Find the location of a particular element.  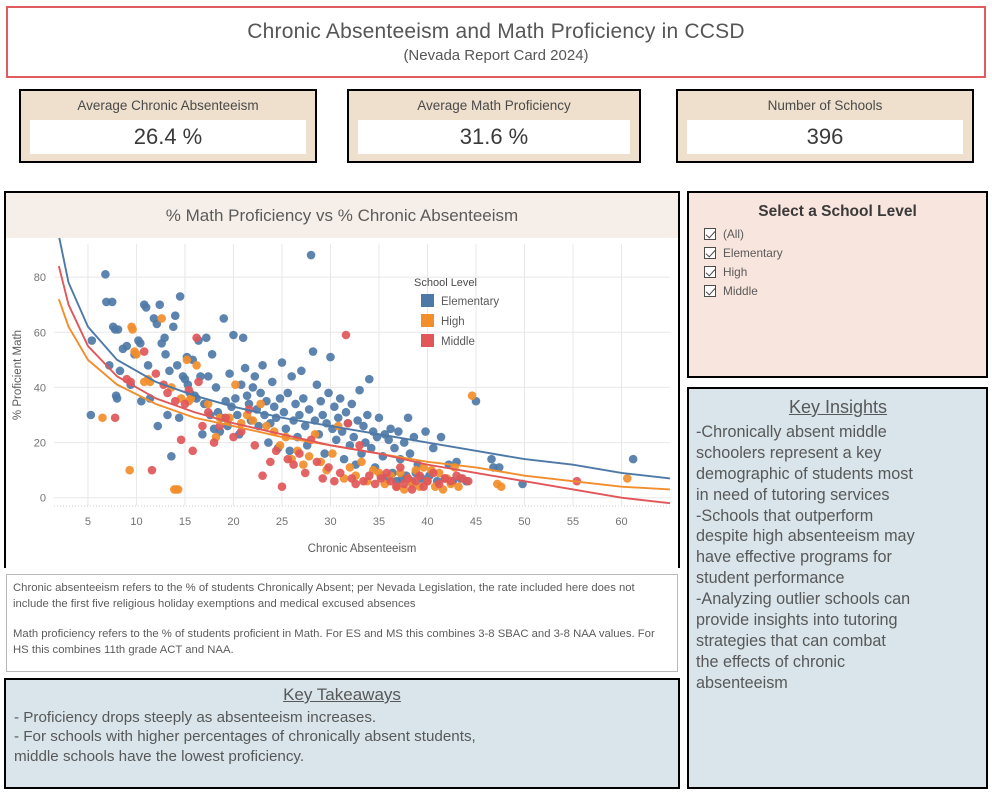

kpi-value: 396 is located at coordinates (825, 136).